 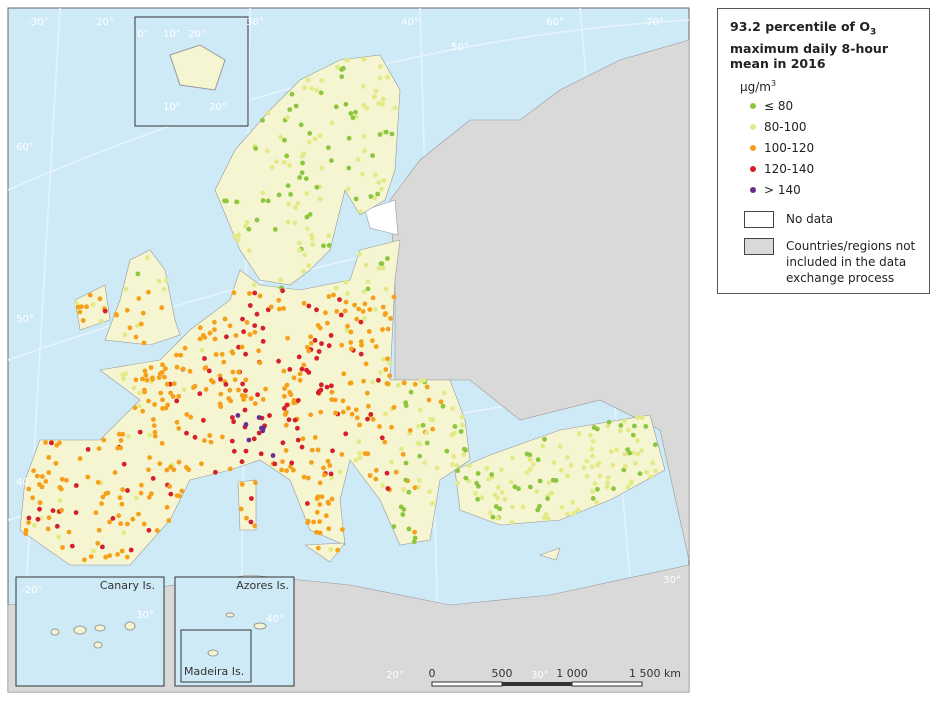 What do you see at coordinates (540, 675) in the screenshot?
I see `graticule-label: 30°` at bounding box center [540, 675].